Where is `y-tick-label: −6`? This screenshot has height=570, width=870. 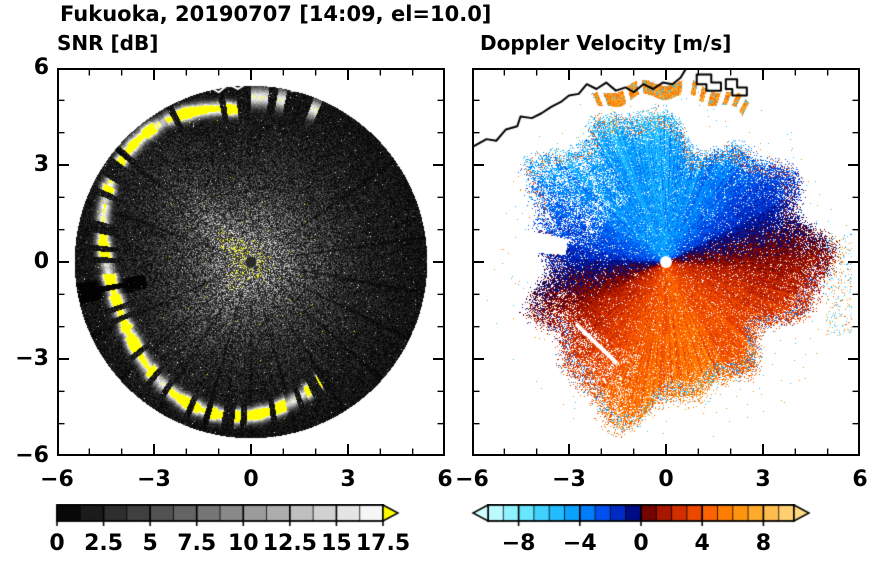
y-tick-label: −6 is located at coordinates (32, 455).